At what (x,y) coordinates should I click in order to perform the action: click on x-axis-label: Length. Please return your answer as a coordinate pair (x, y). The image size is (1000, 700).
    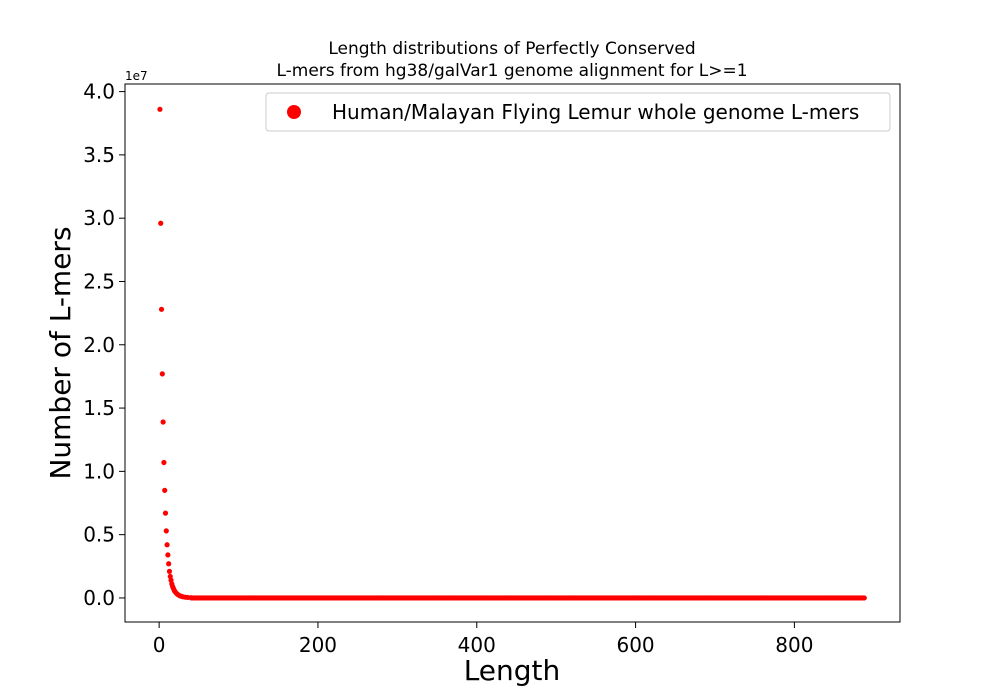
    Looking at the image, I should click on (512, 670).